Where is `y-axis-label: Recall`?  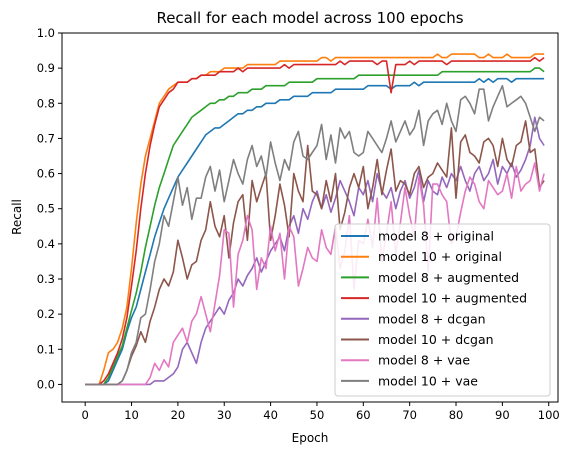
y-axis-label: Recall is located at coordinates (17, 217).